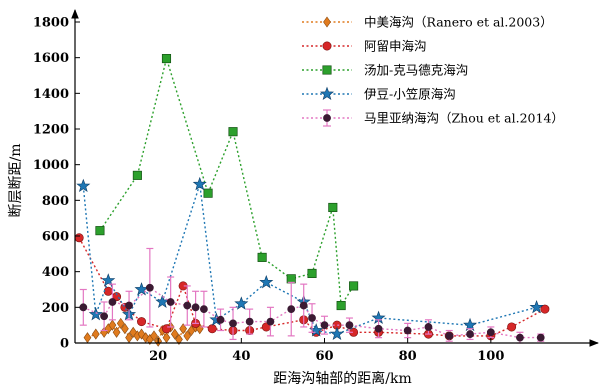  I want to click on y-tick-label: 1400, so click(51, 94).